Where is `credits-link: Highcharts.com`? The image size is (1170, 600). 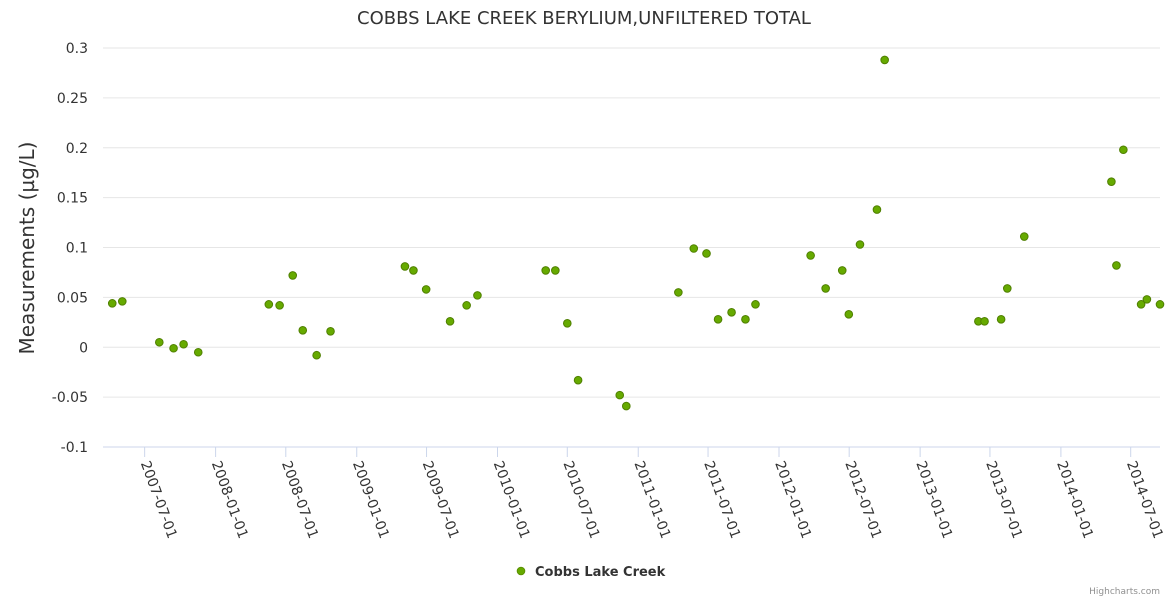 credits-link: Highcharts.com is located at coordinates (1124, 592).